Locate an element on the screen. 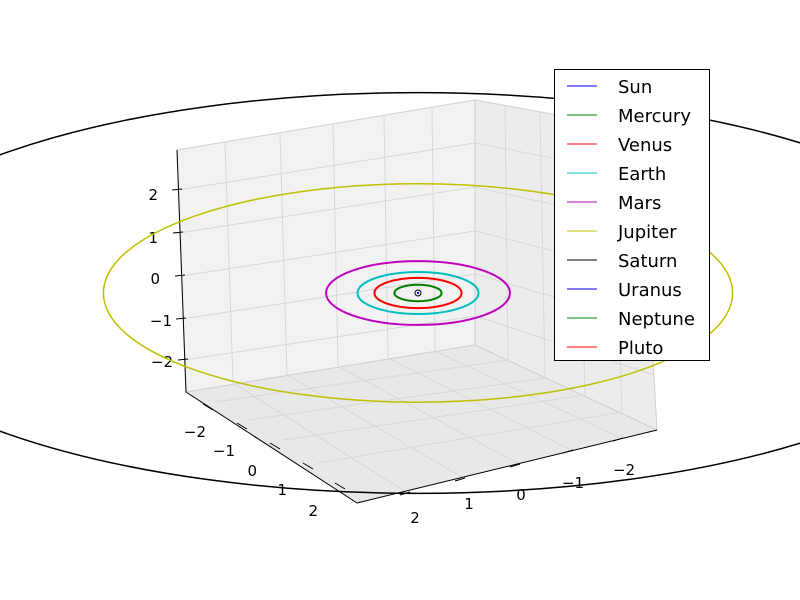 Image resolution: width=800 pixels, height=600 pixels. orbit-earth is located at coordinates (418, 293).